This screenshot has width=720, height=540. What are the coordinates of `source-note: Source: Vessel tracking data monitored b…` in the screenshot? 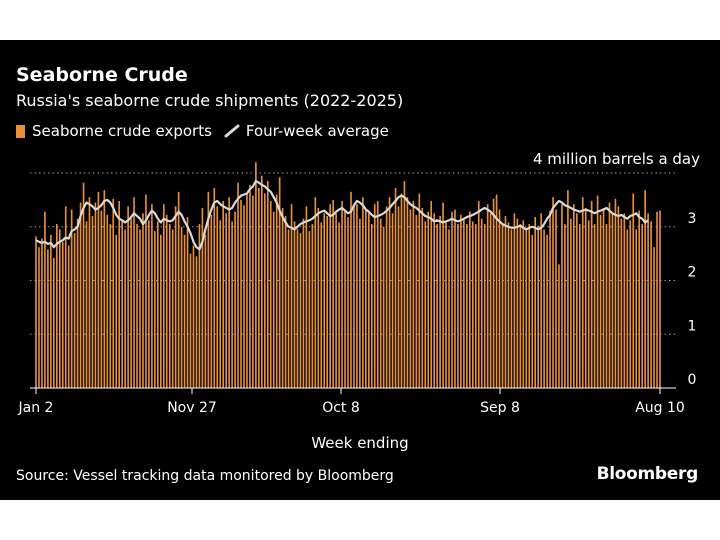 It's located at (205, 476).